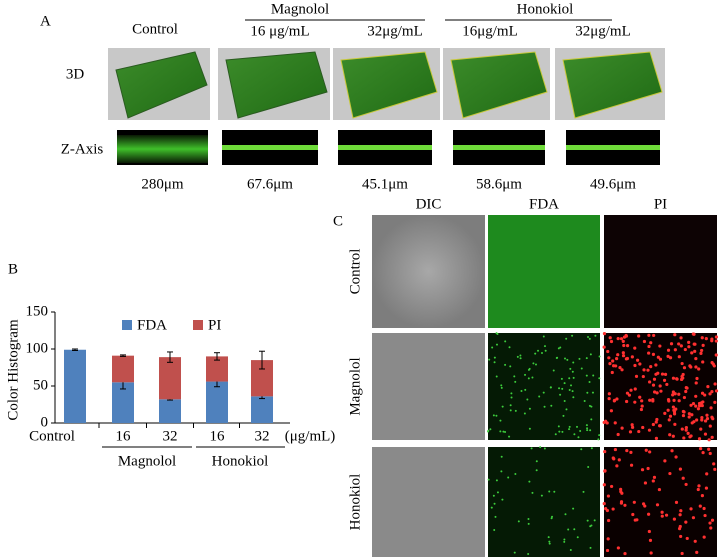 Image resolution: width=720 pixels, height=557 pixels. I want to click on thickness-label: 49.6μm, so click(613, 184).